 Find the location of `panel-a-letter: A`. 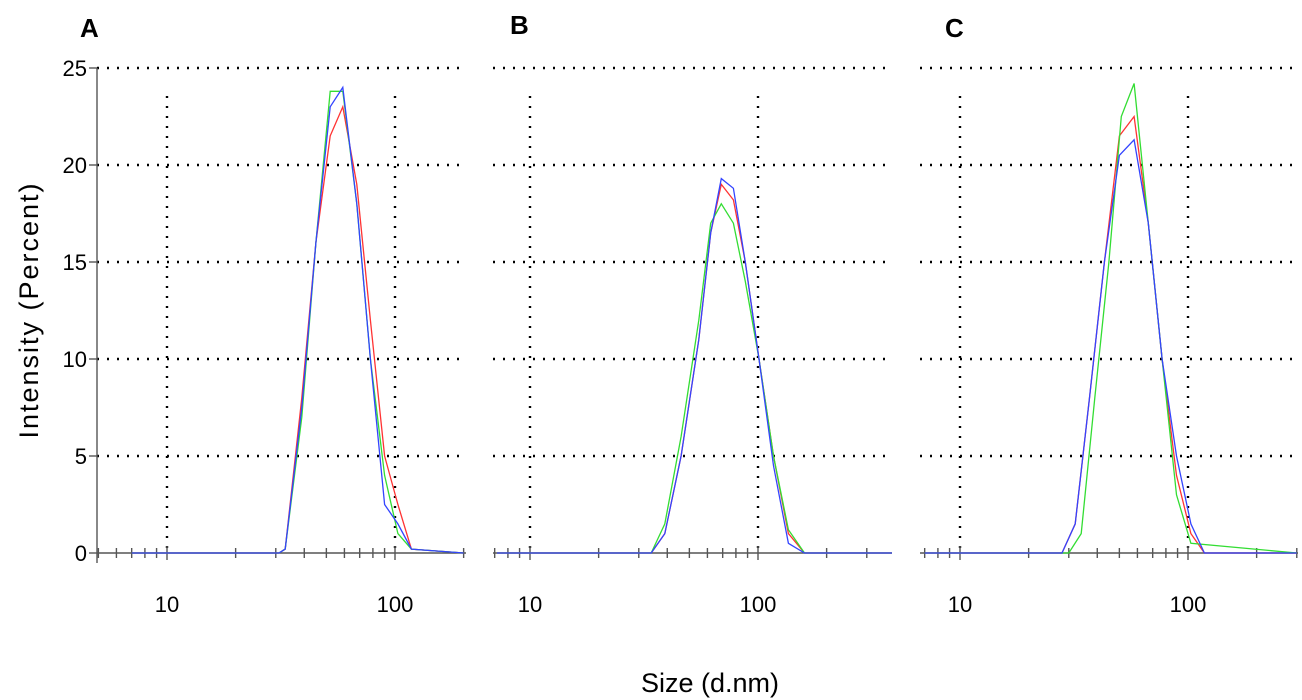

panel-a-letter: A is located at coordinates (89, 28).